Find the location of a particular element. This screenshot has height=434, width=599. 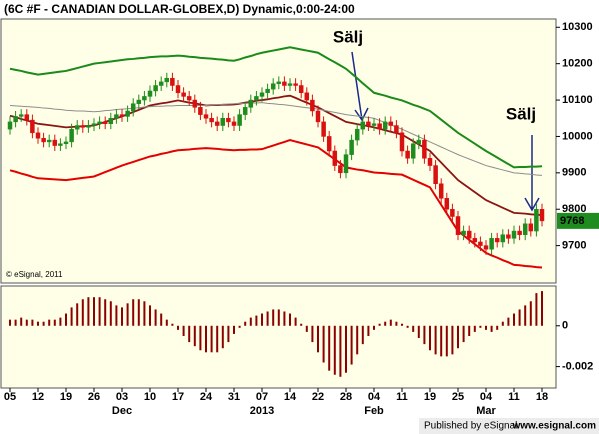

x-tick-label: 28 is located at coordinates (346, 397).